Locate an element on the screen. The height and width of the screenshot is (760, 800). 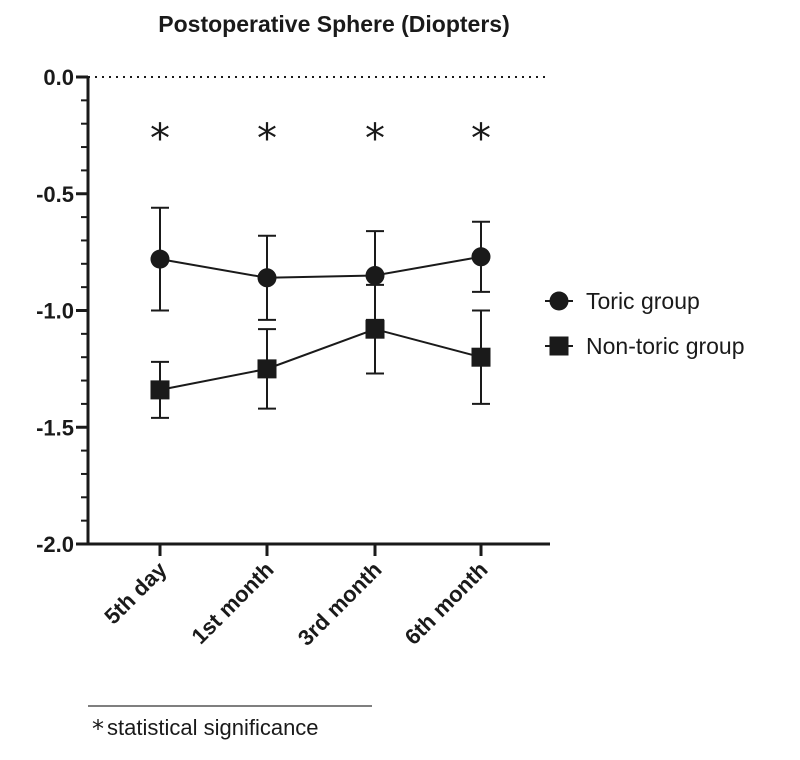
series is located at coordinates (320, 312).